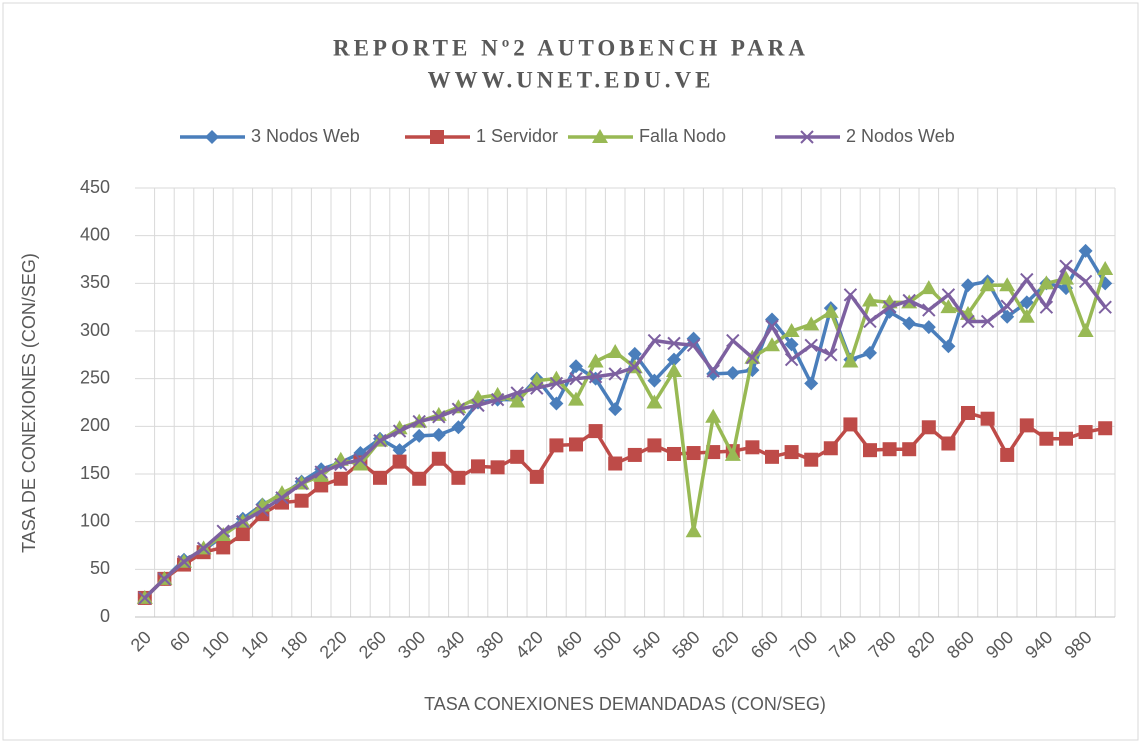 This screenshot has width=1142, height=749. Describe the element at coordinates (900, 136) in the screenshot. I see `legend-label: 2 Nodos Web` at that location.